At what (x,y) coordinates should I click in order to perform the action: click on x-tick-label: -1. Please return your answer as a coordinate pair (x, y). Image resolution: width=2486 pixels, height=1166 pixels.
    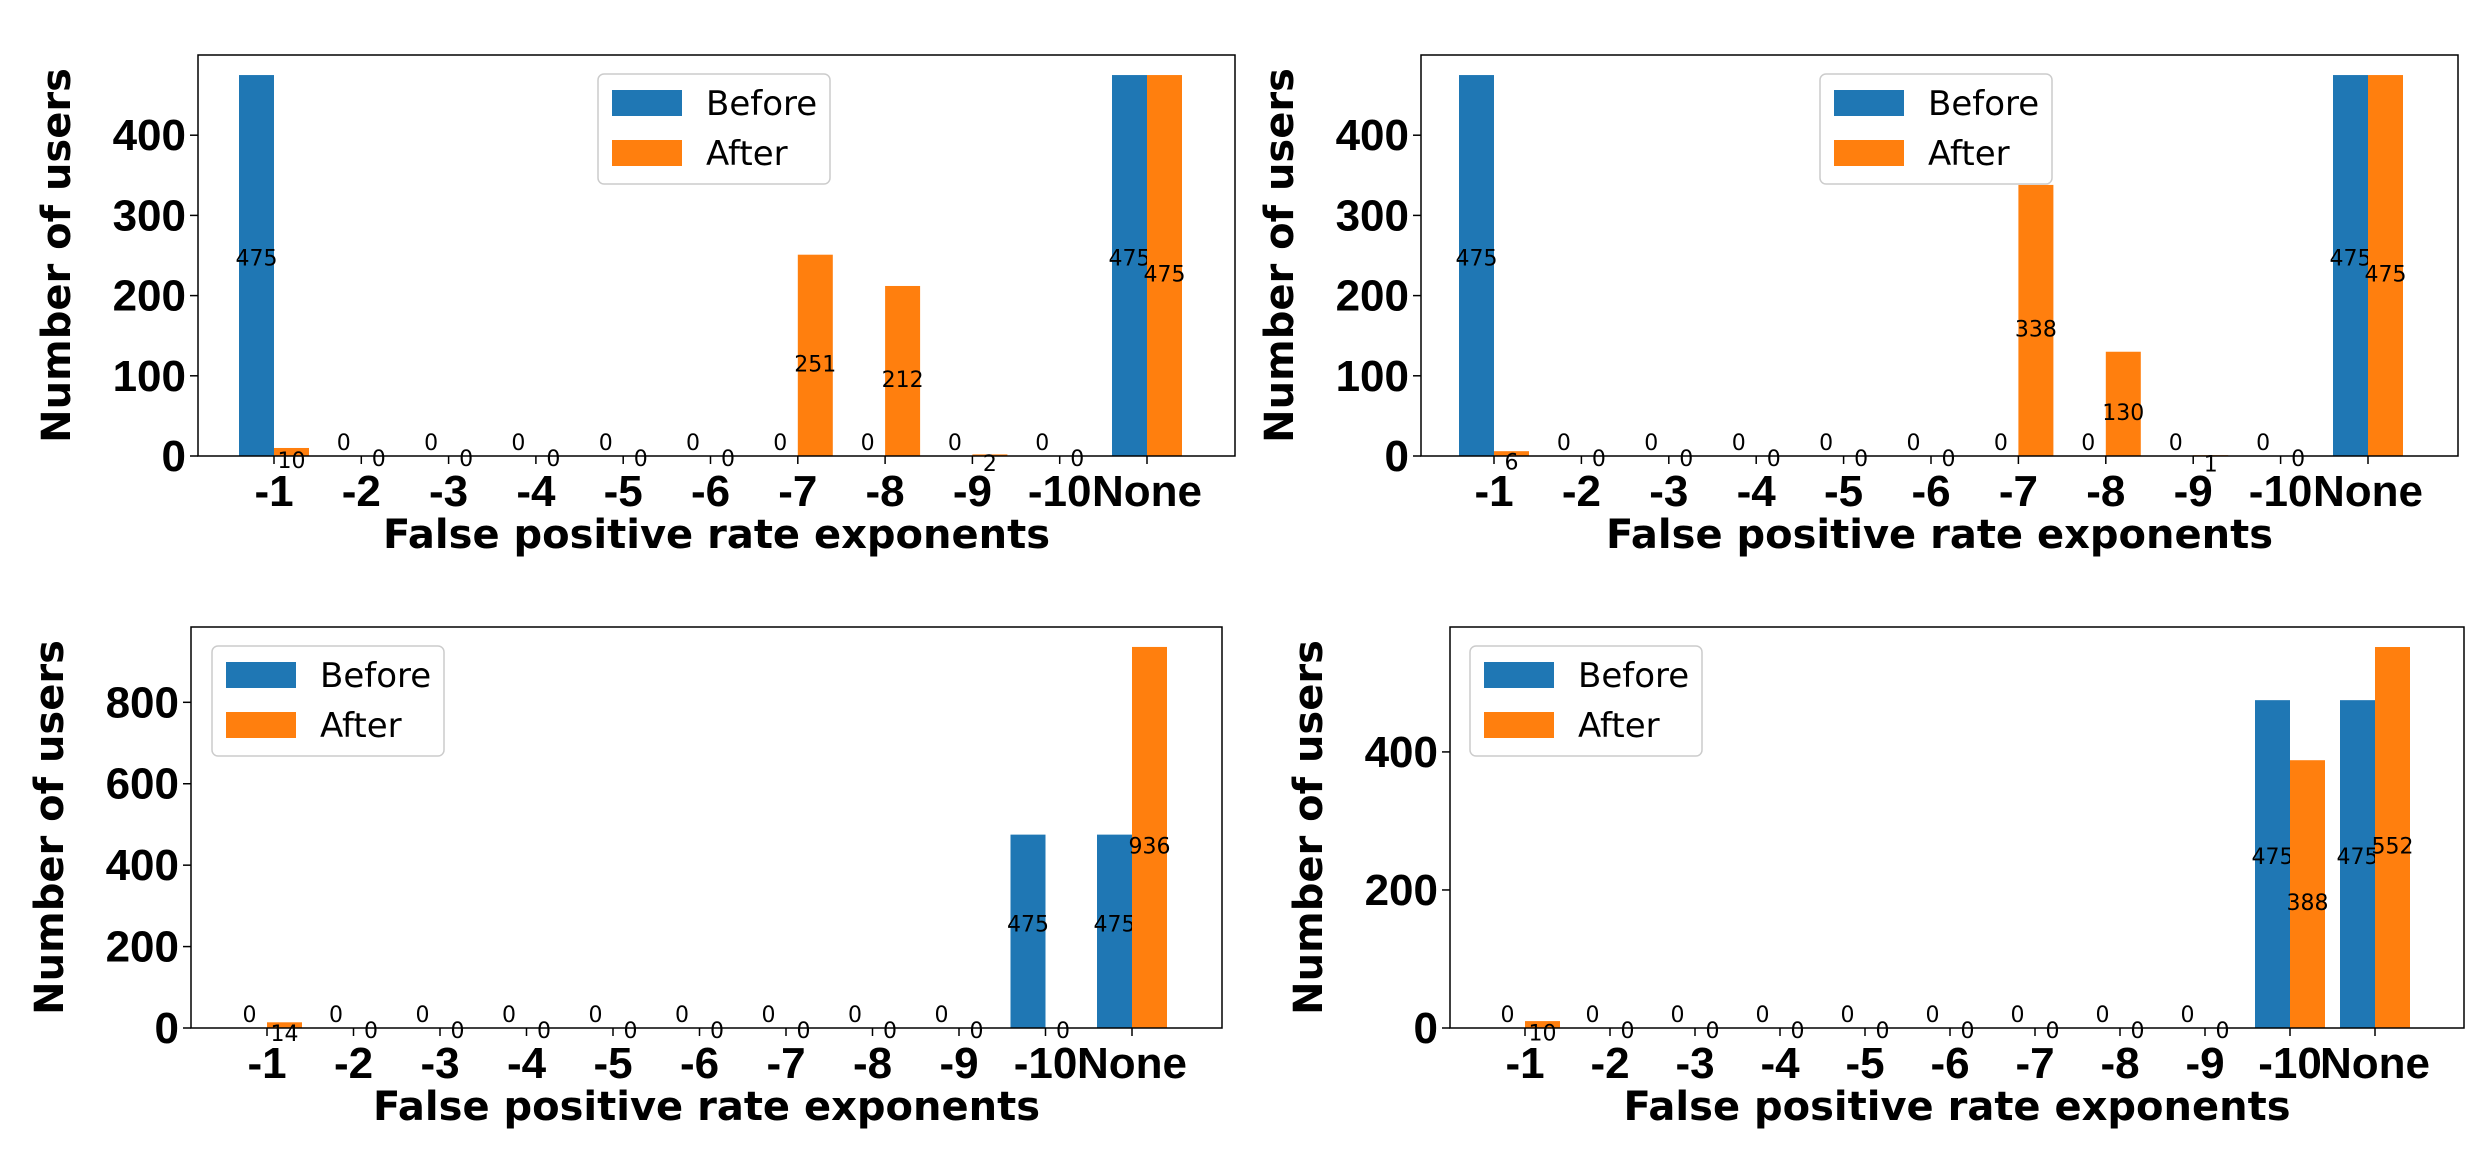
    Looking at the image, I should click on (1493, 491).